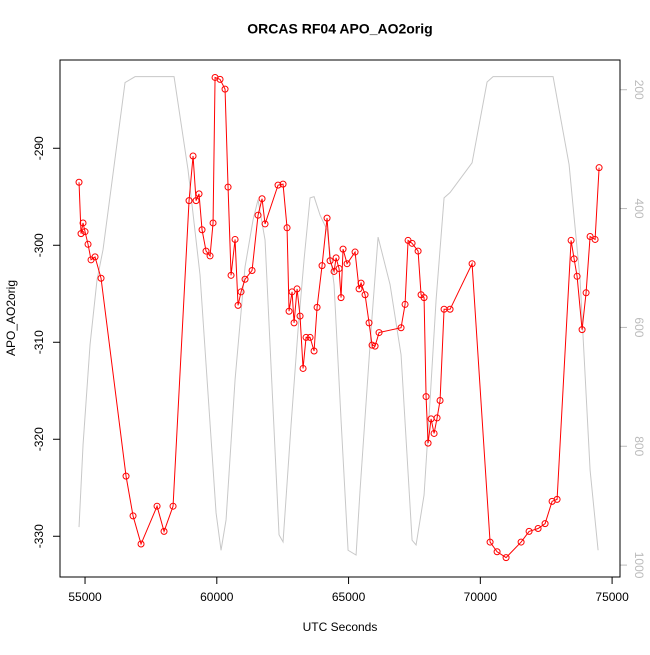  I want to click on y-tick-label: -320, so click(39, 439).